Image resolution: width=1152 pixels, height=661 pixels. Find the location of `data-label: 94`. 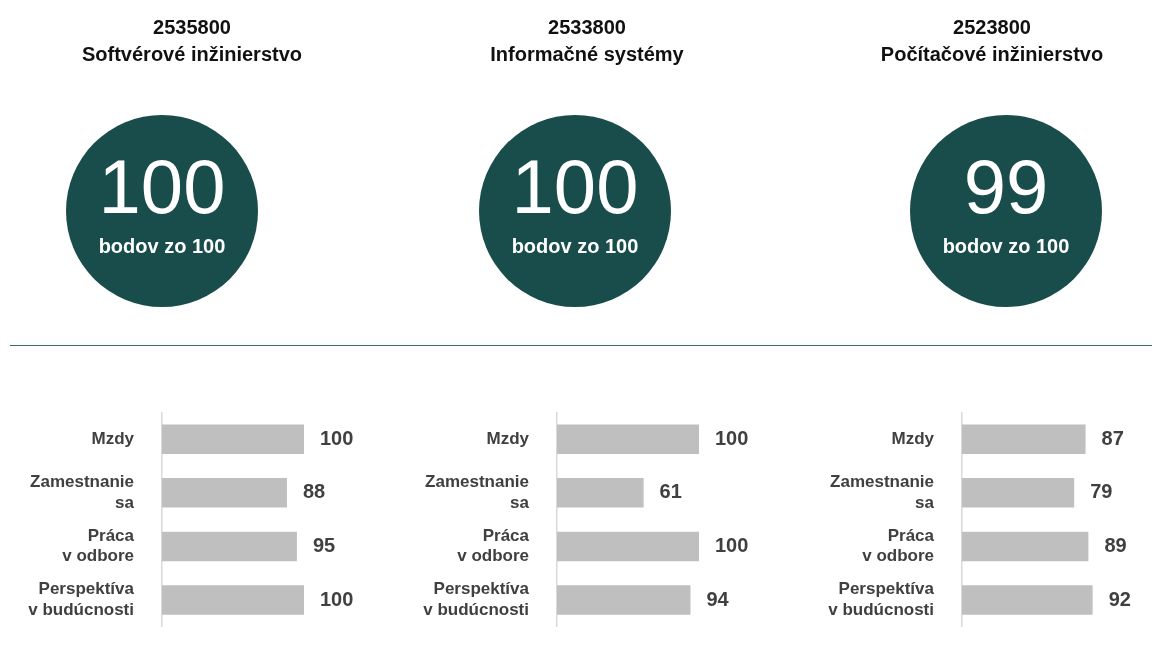

data-label: 94 is located at coordinates (718, 598).